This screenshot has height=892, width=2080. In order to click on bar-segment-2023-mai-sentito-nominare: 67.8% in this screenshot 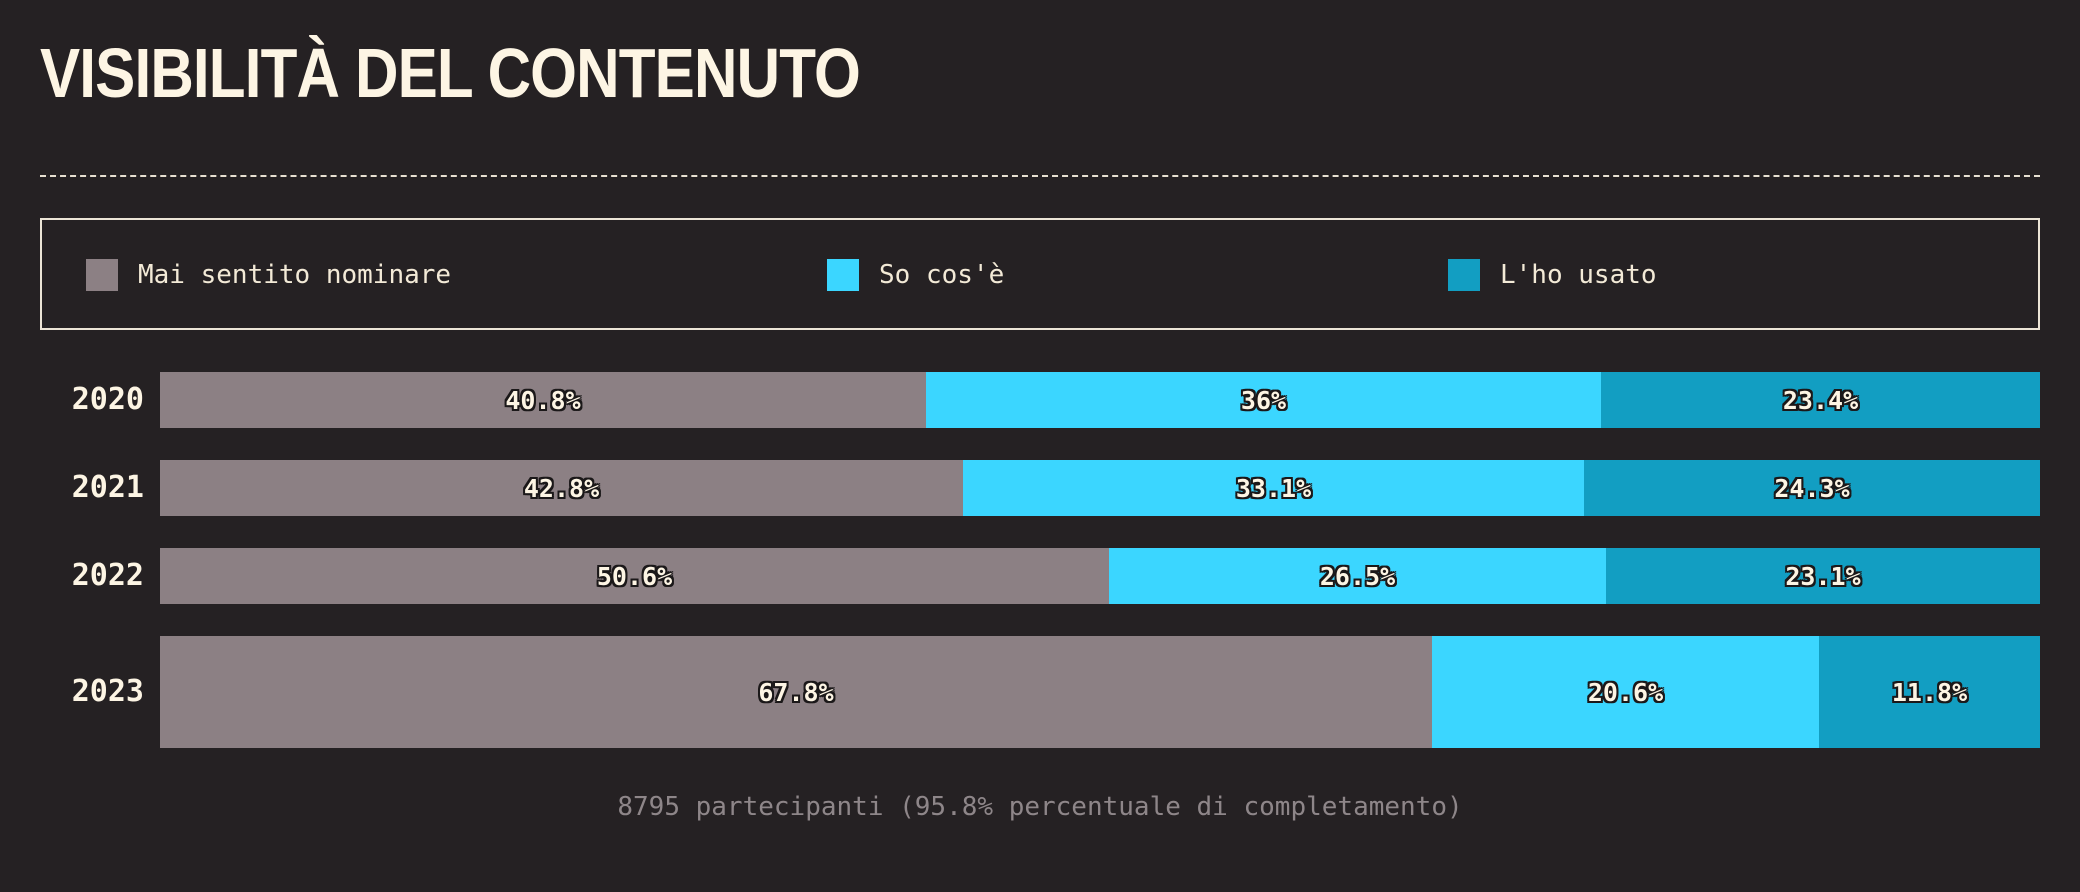, I will do `click(796, 692)`.